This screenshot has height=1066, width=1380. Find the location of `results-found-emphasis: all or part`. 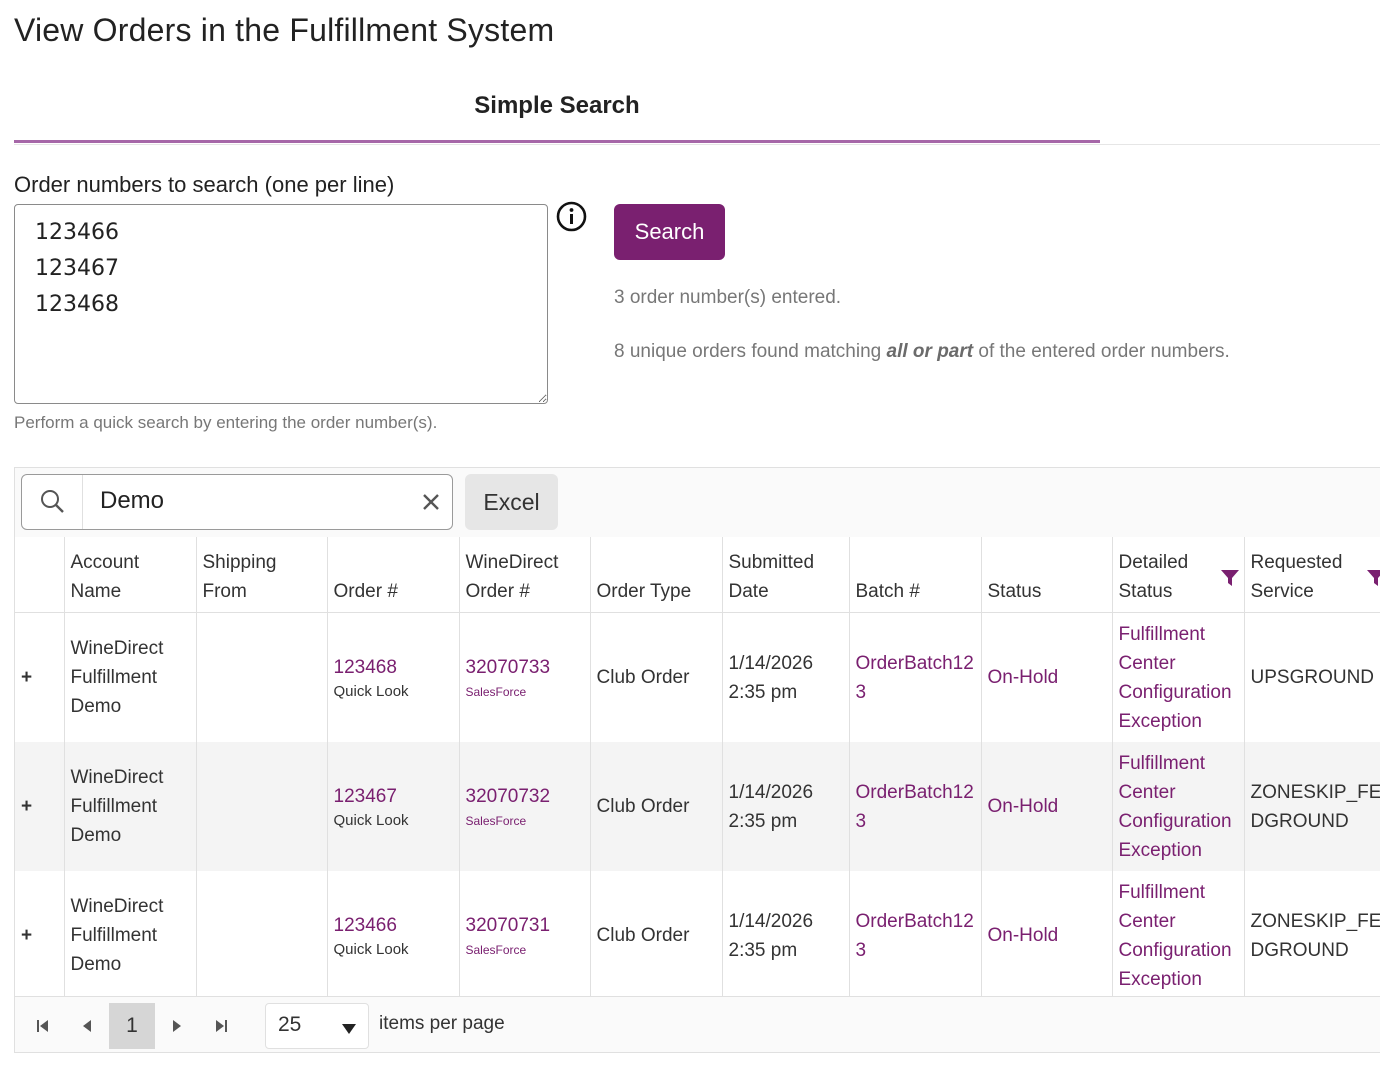

results-found-emphasis: all or part is located at coordinates (930, 351).